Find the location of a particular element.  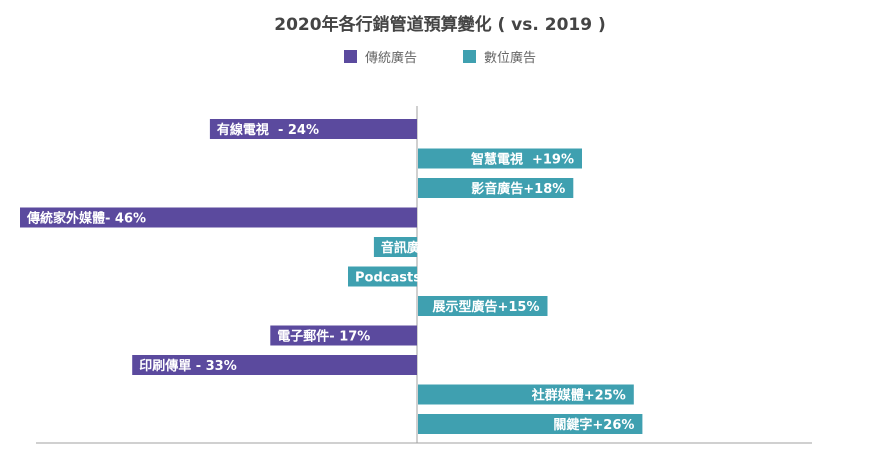

data-label: 音訊廣告 -5% is located at coordinates (423, 248).